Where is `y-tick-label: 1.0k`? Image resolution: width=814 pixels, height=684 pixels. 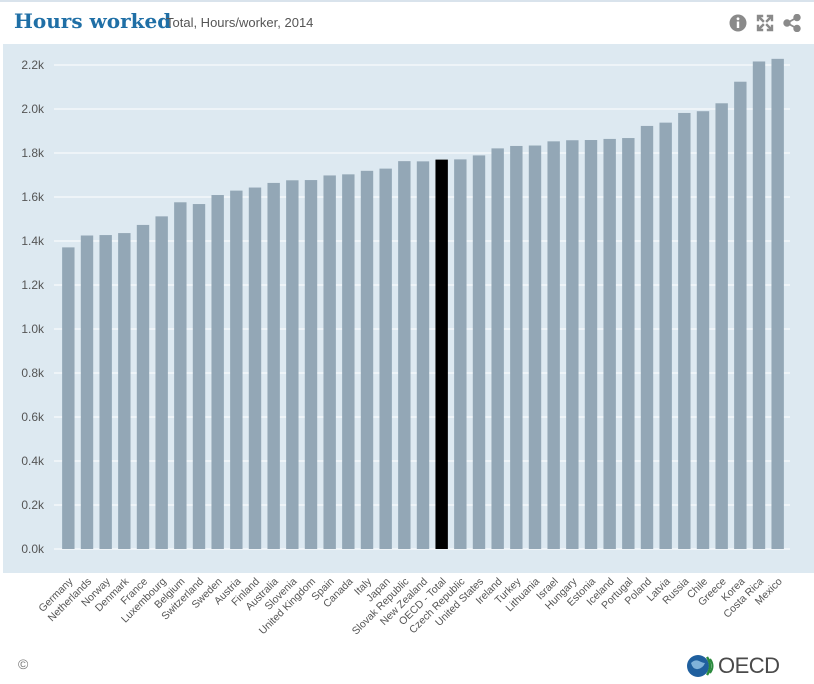
y-tick-label: 1.0k is located at coordinates (33, 329).